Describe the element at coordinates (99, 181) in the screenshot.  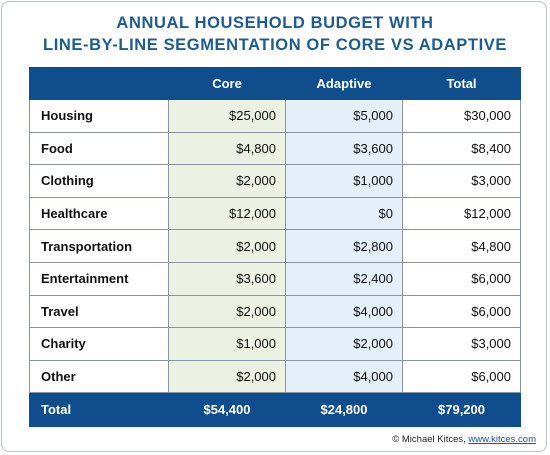
I see `row-category: Clothing` at that location.